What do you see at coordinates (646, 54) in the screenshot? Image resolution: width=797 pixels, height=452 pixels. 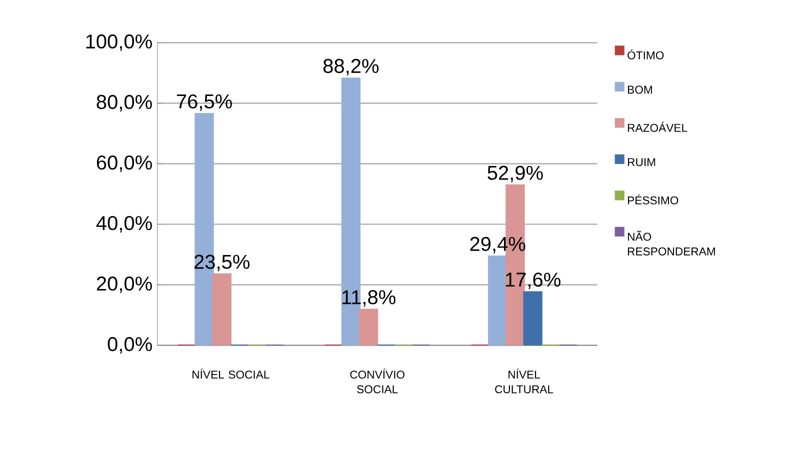 I see `legend-label: ÓTIMO` at bounding box center [646, 54].